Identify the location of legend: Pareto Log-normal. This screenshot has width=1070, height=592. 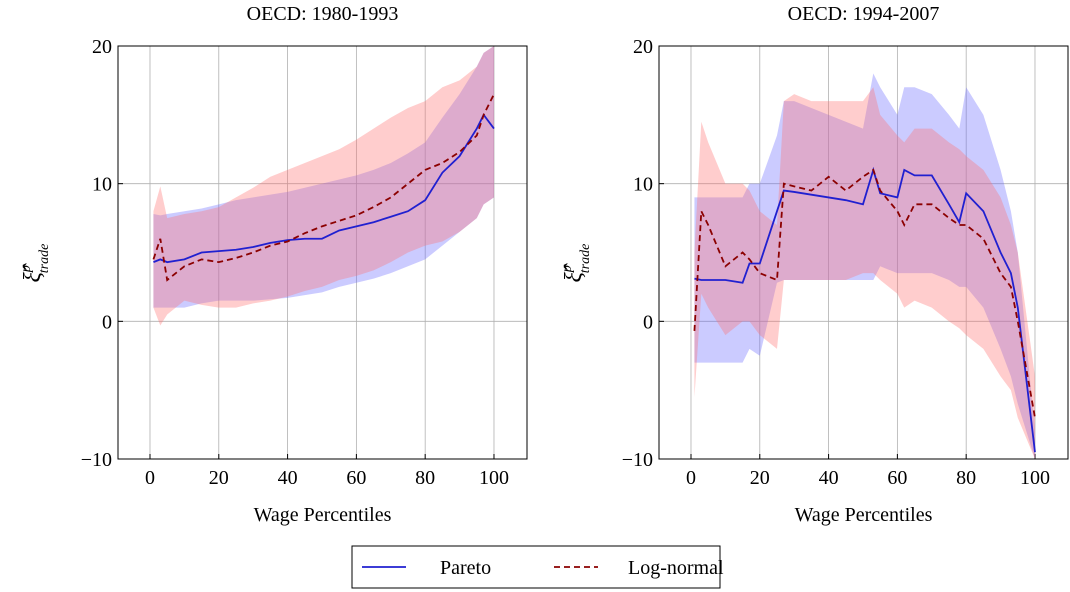
(537, 567).